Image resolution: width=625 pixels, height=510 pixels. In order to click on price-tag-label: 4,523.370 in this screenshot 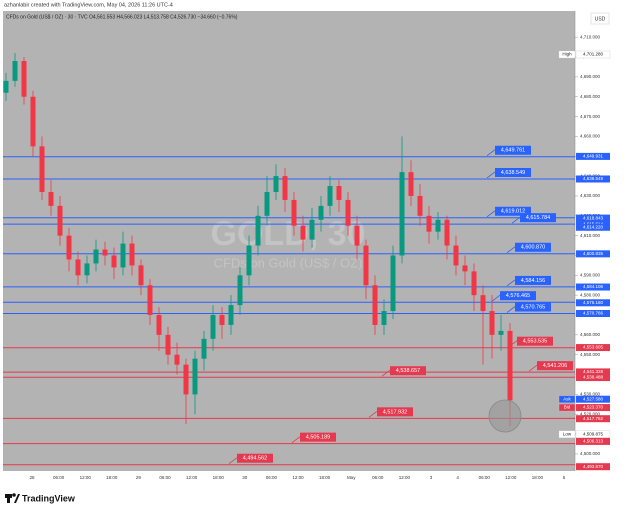, I will do `click(593, 407)`.